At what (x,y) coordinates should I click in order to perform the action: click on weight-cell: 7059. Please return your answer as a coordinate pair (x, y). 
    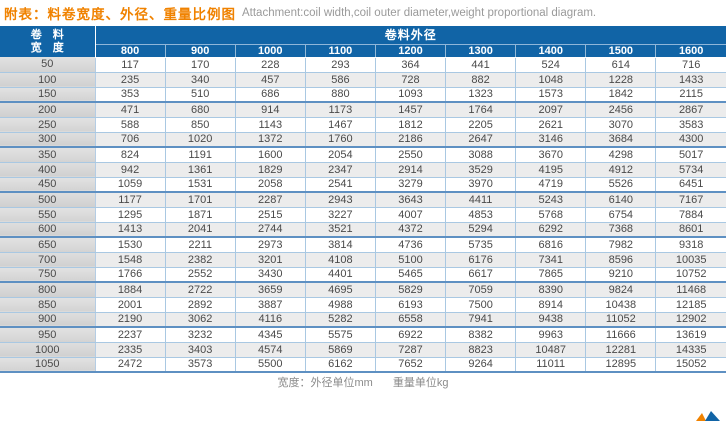
    Looking at the image, I should click on (481, 290).